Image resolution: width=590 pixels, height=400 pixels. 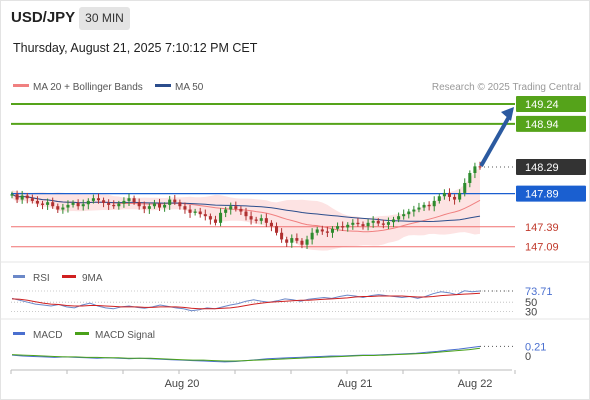 What do you see at coordinates (41, 278) in the screenshot?
I see `rsi-legend-label: RSI` at bounding box center [41, 278].